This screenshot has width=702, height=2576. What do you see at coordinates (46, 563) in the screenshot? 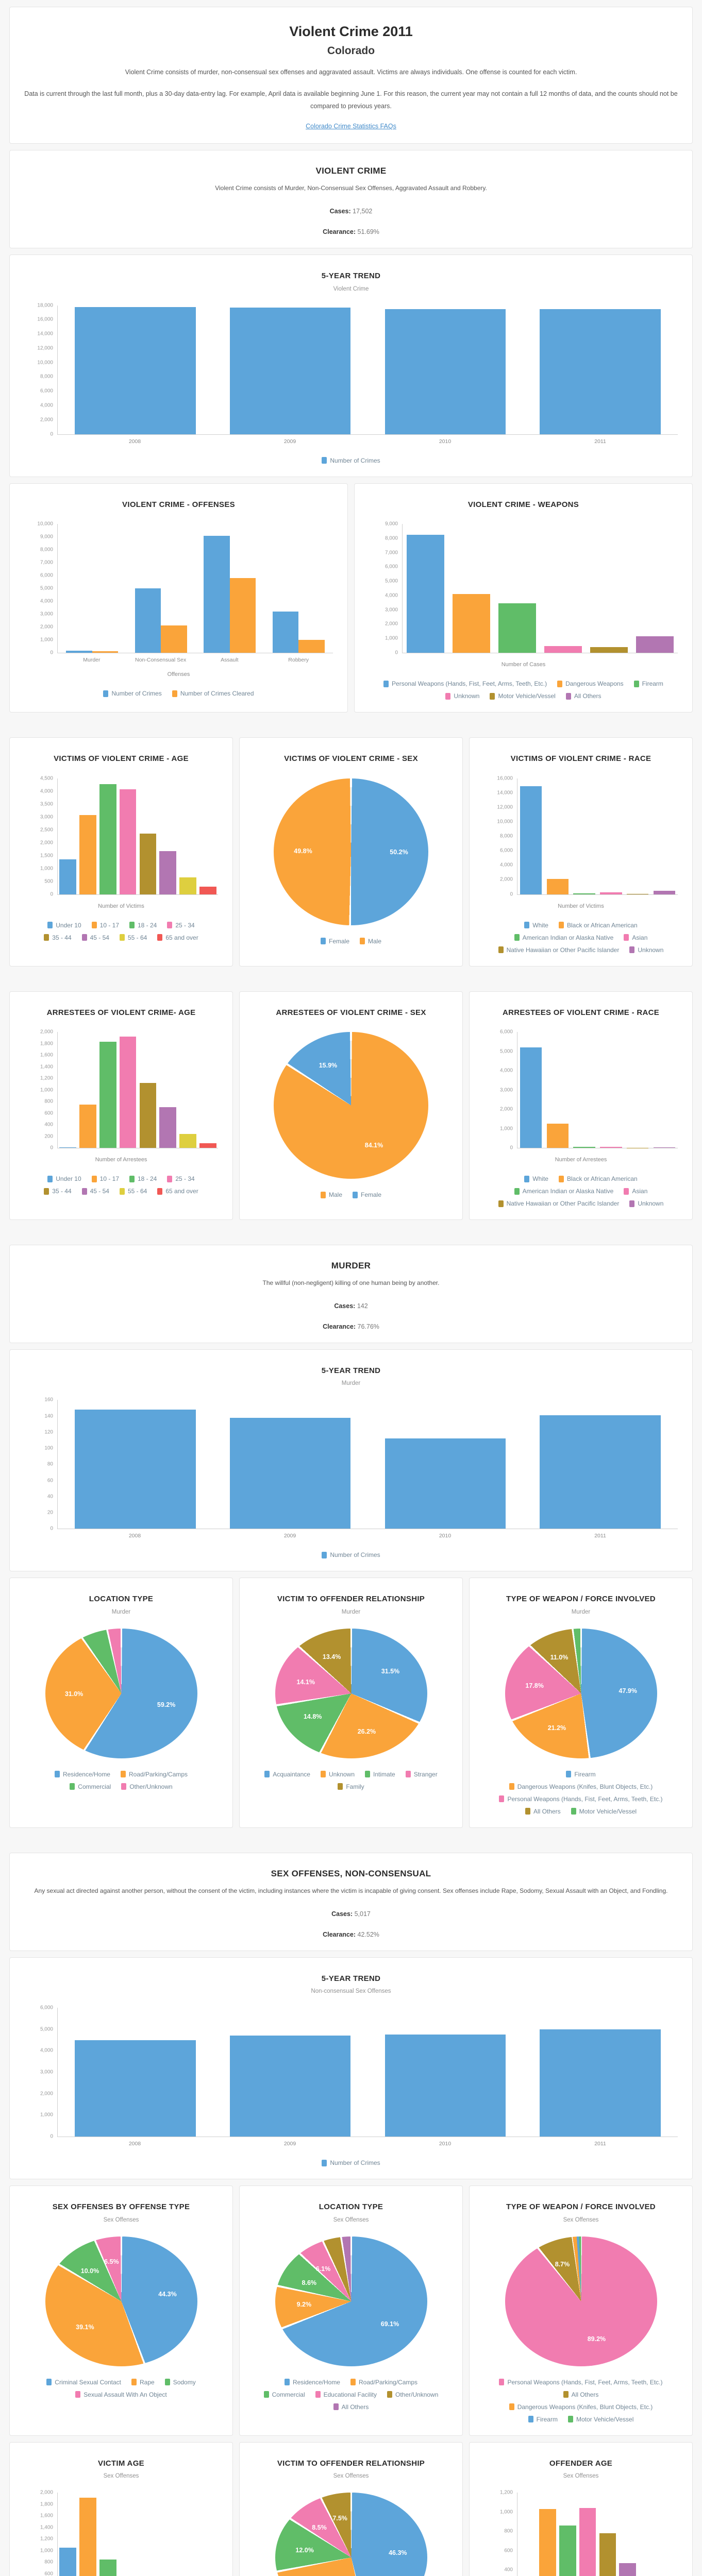
I see `y-axis-tick-label: 7,000` at bounding box center [46, 563].